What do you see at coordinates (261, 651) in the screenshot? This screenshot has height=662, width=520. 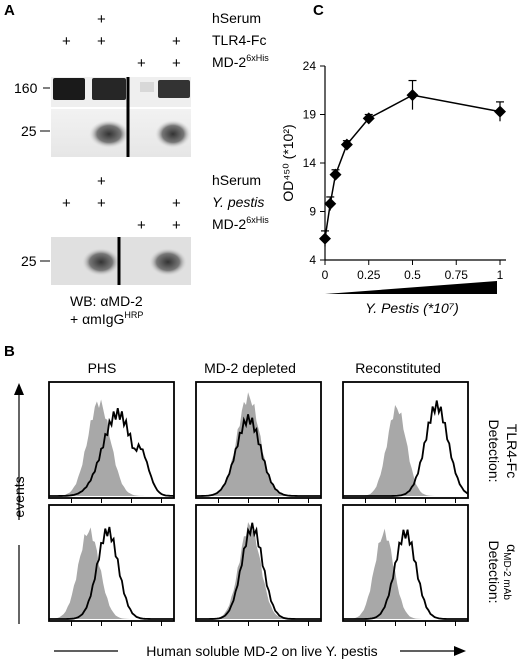 I see `flow-x-label: Human soluble MD-2 on live Y. pestis` at bounding box center [261, 651].